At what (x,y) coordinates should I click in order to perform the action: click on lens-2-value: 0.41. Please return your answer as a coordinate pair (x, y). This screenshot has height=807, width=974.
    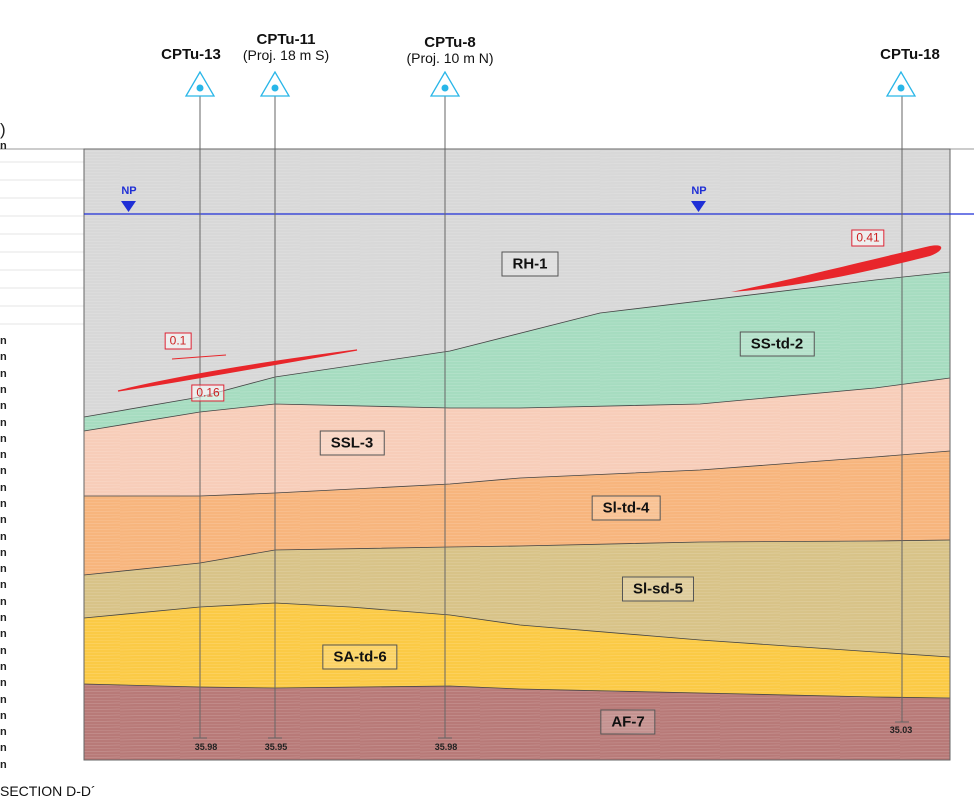
    Looking at the image, I should click on (868, 238).